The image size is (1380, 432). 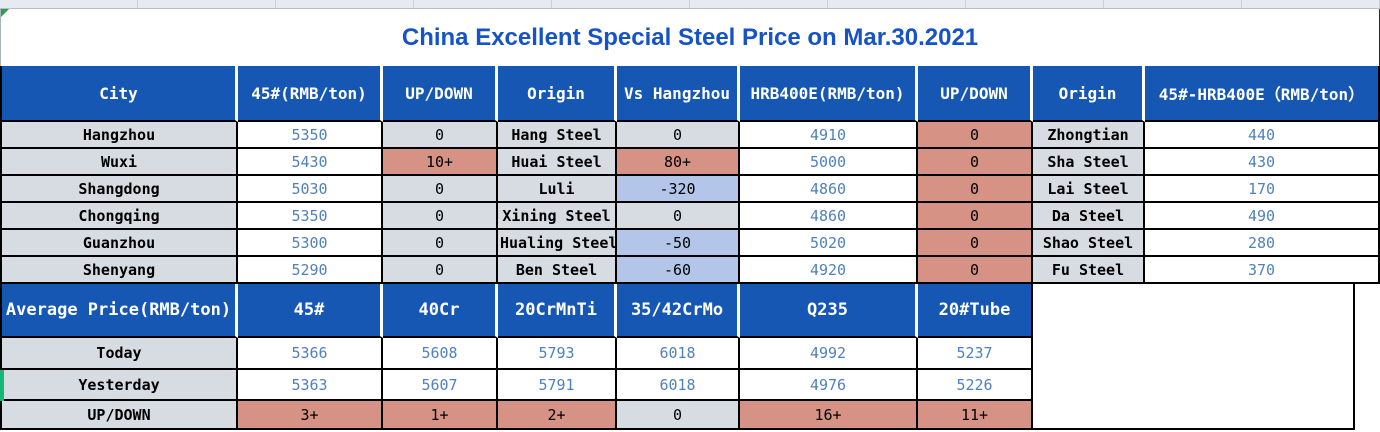 What do you see at coordinates (1089, 94) in the screenshot?
I see `column-header-hrb400e-origin: Origin` at bounding box center [1089, 94].